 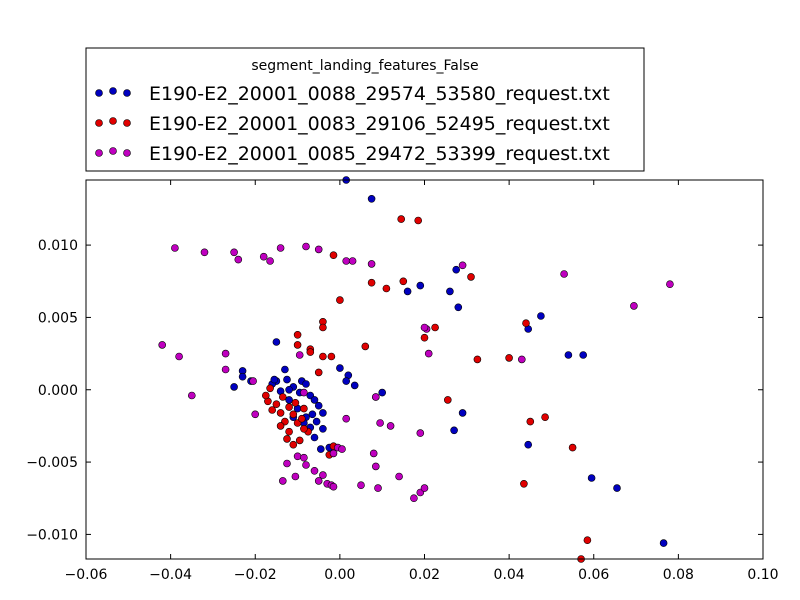 What do you see at coordinates (58, 391) in the screenshot?
I see `y-tick-label: 0.000` at bounding box center [58, 391].